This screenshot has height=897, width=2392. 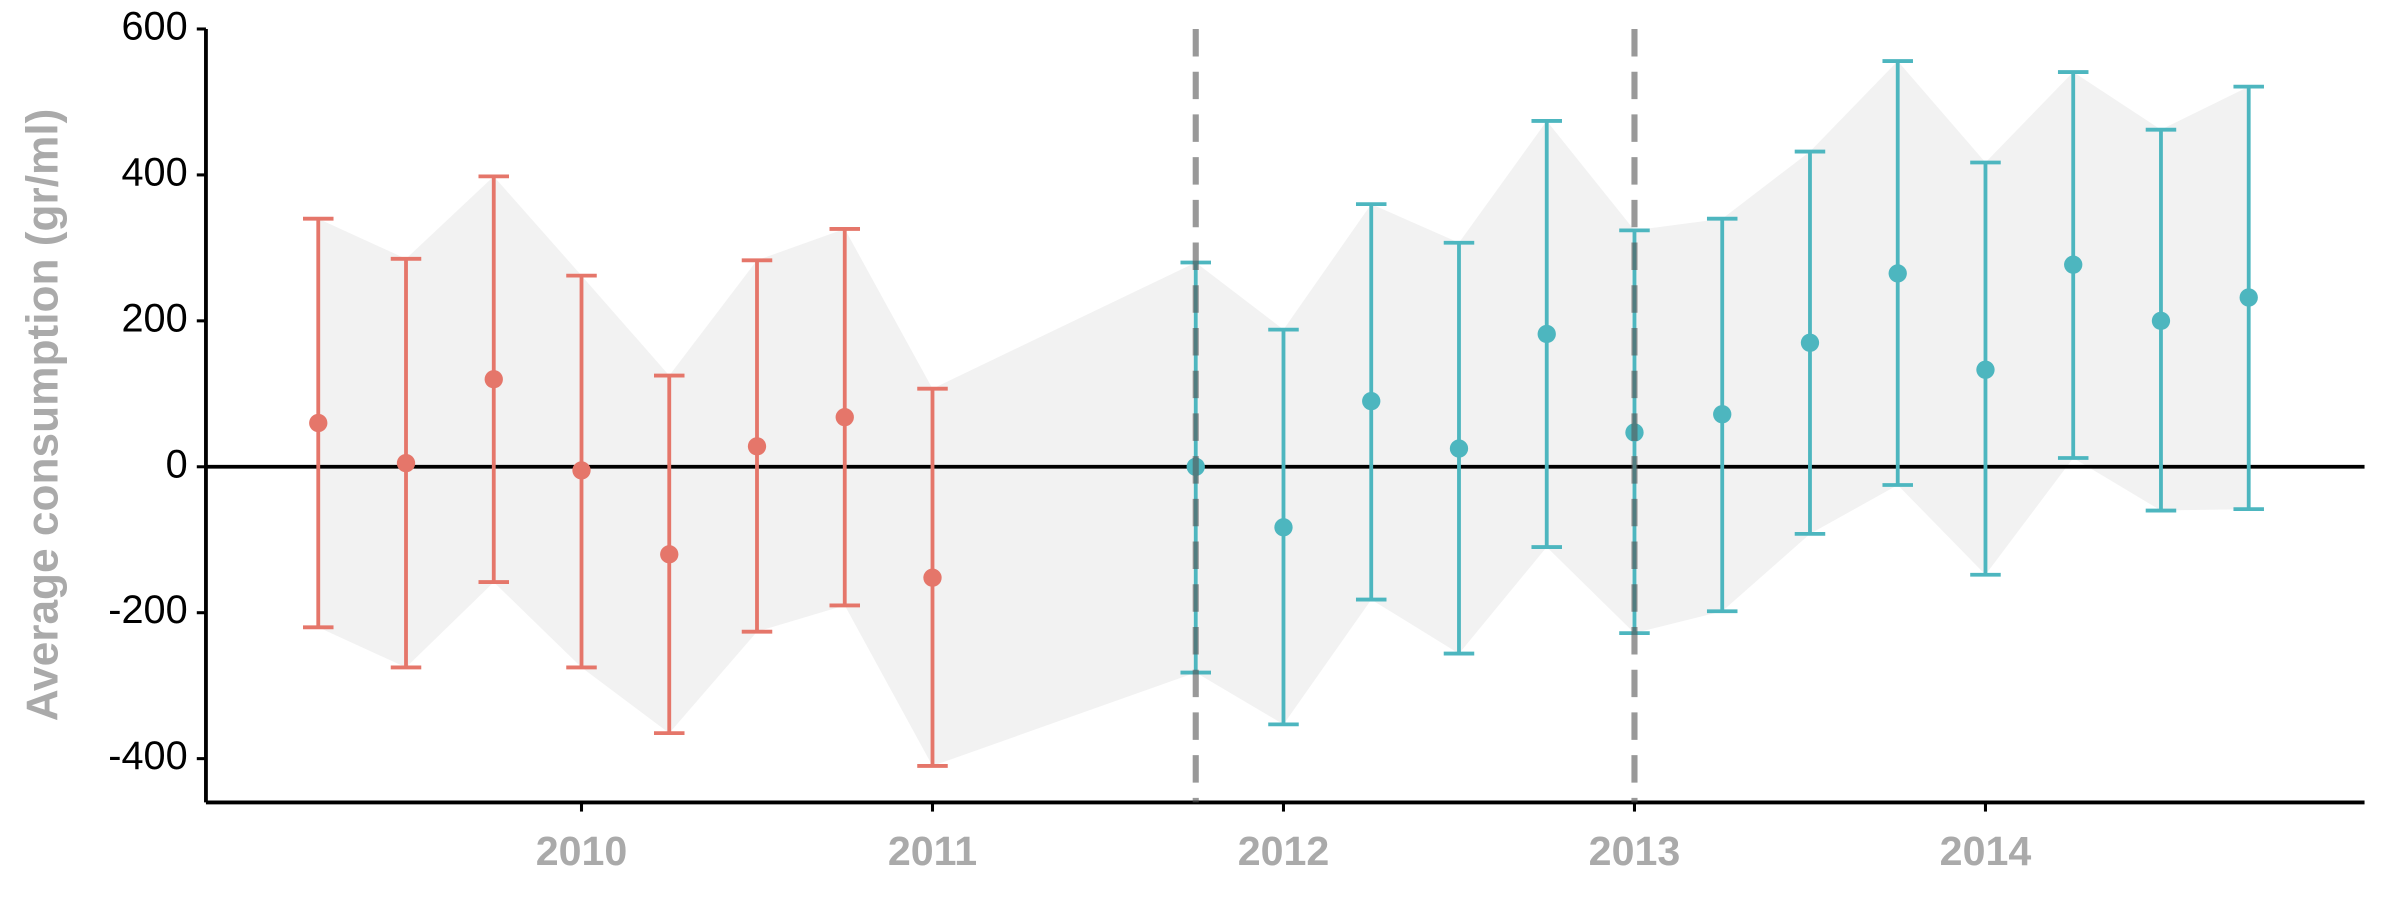 What do you see at coordinates (154, 26) in the screenshot?
I see `y-tick-label: 600` at bounding box center [154, 26].